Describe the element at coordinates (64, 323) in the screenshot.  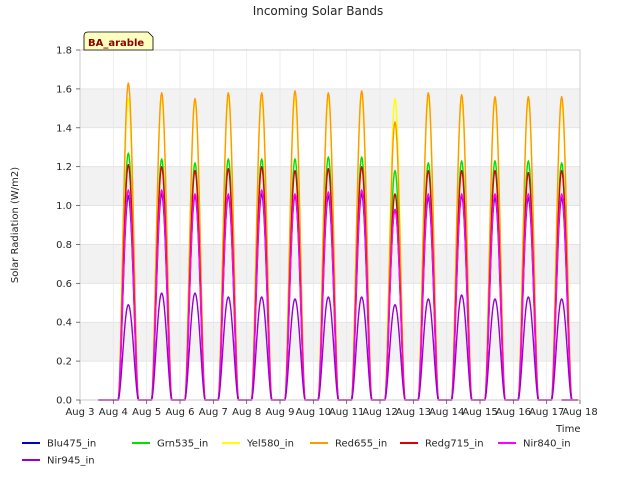
I see `y-tick-label: 0.4` at that location.